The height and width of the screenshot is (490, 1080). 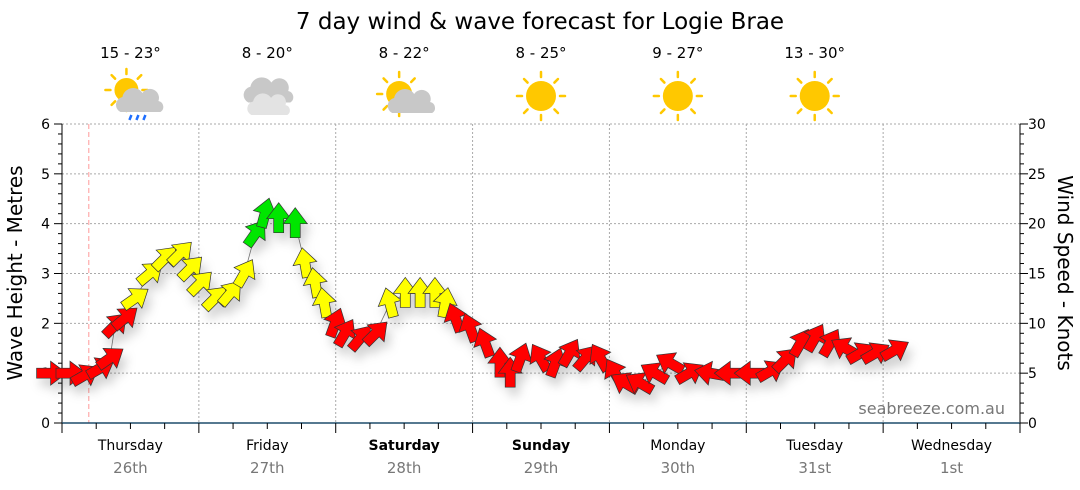 I want to click on right-tick-label: 25, so click(x=1037, y=175).